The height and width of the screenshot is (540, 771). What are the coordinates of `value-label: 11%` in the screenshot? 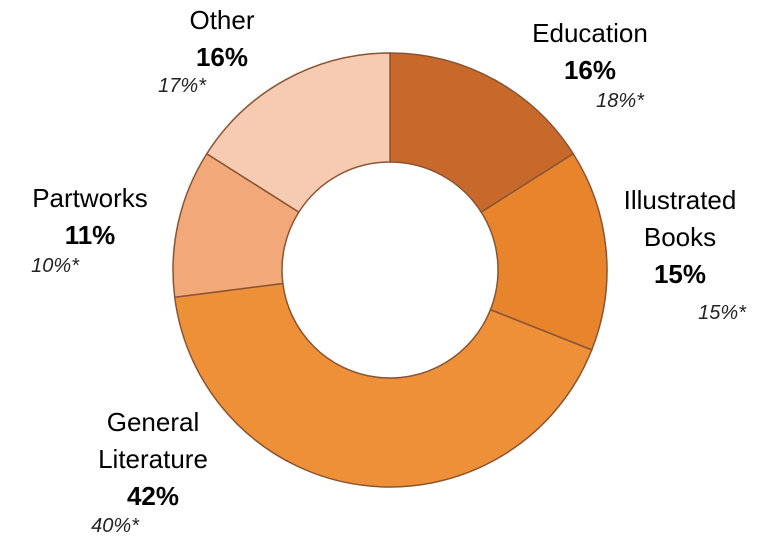 It's located at (90, 235).